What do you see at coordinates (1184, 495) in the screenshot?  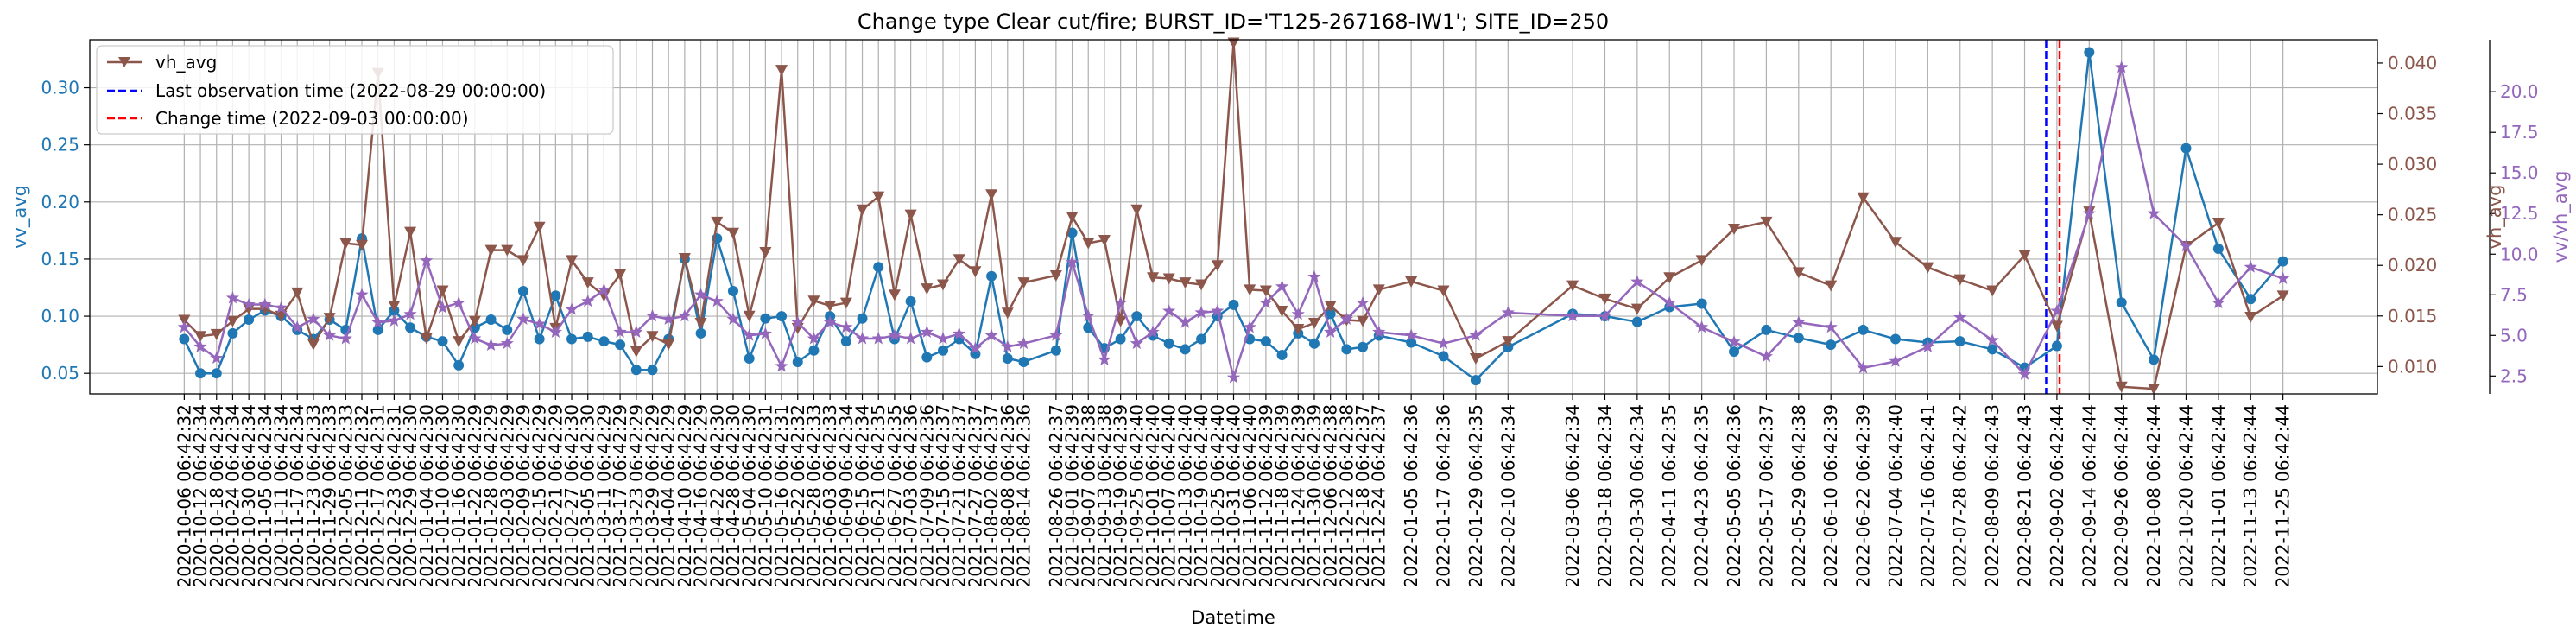 I see `x-tick-label: 2021-10-13 06:42:40` at bounding box center [1184, 495].